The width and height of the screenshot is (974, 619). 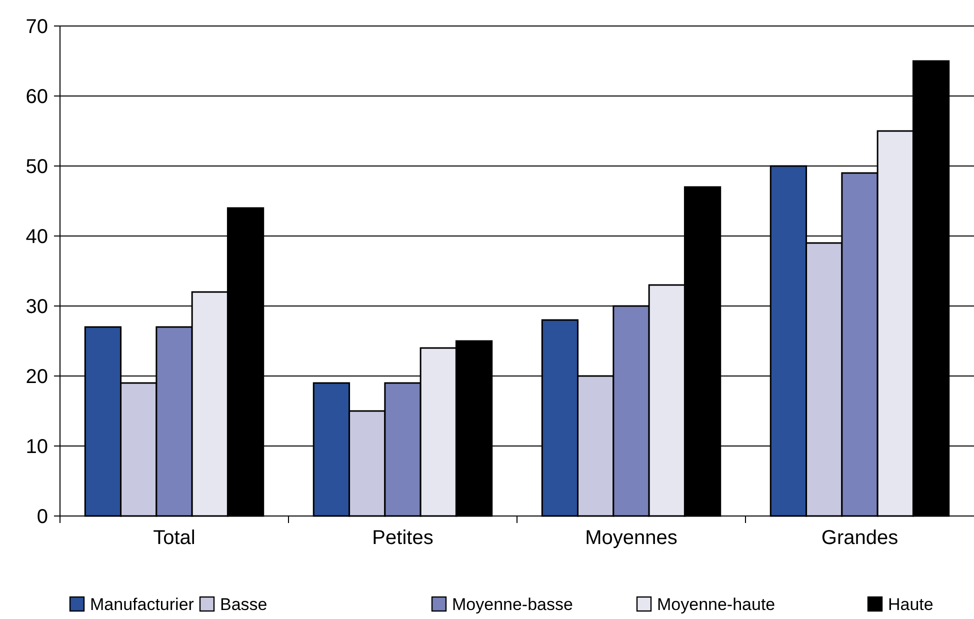 What do you see at coordinates (174, 538) in the screenshot?
I see `x-tick-label: Total` at bounding box center [174, 538].